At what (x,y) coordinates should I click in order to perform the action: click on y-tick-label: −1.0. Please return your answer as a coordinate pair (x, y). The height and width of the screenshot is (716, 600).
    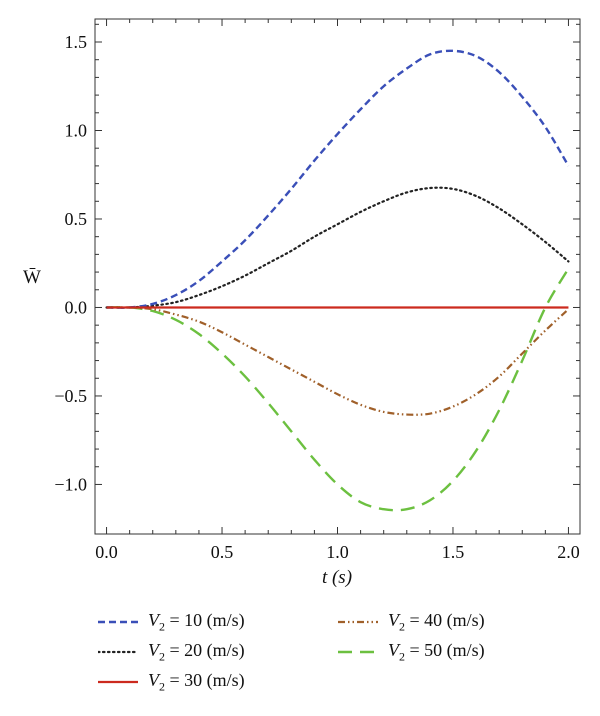
    Looking at the image, I should click on (70, 484).